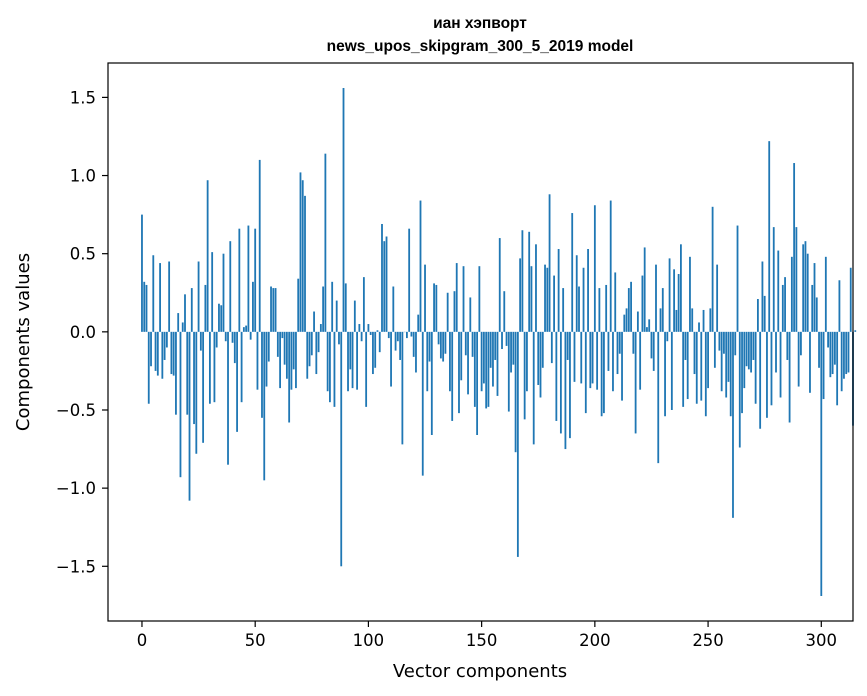  What do you see at coordinates (83, 97) in the screenshot?
I see `y-tick-label: 1.5` at bounding box center [83, 97].